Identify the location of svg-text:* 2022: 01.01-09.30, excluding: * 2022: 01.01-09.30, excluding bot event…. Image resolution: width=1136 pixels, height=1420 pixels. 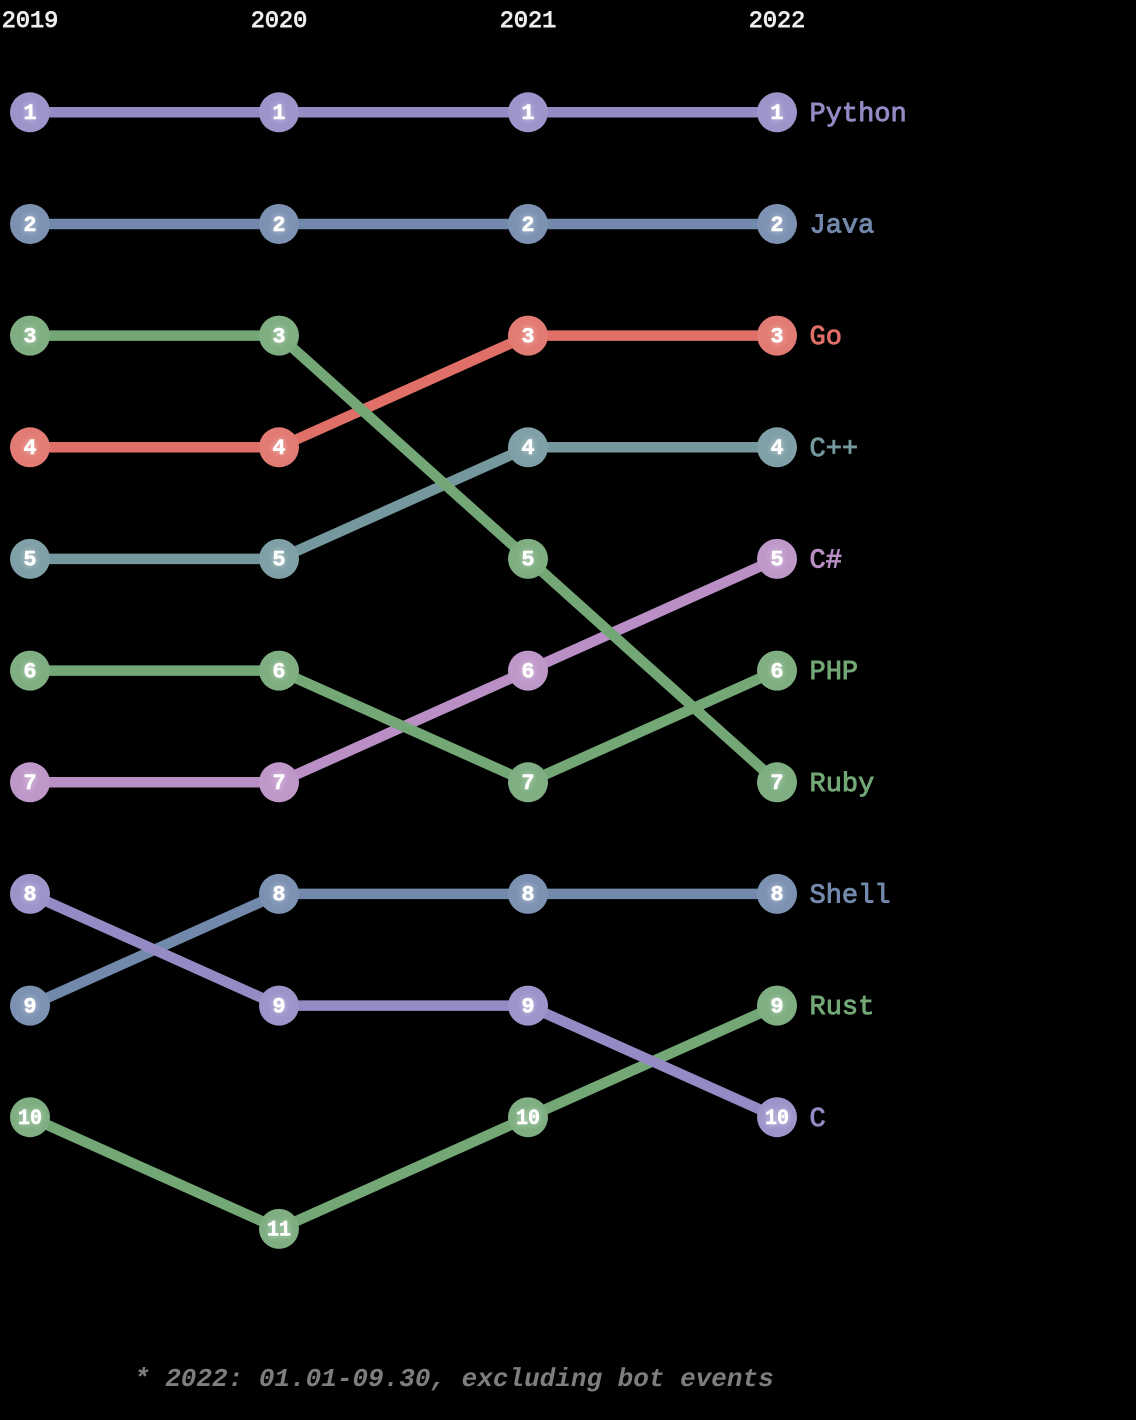
(454, 1379).